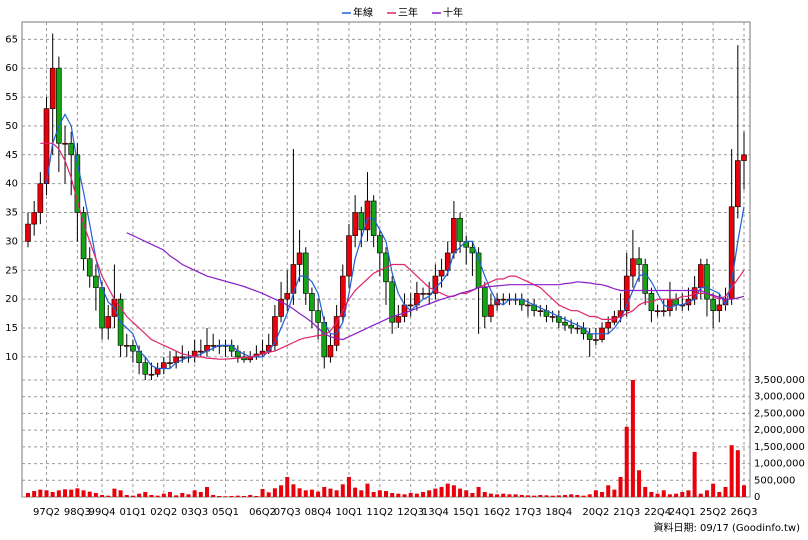 This screenshot has height=540, width=808. What do you see at coordinates (287, 512) in the screenshot?
I see `x-tick-label: 07Q3` at bounding box center [287, 512].